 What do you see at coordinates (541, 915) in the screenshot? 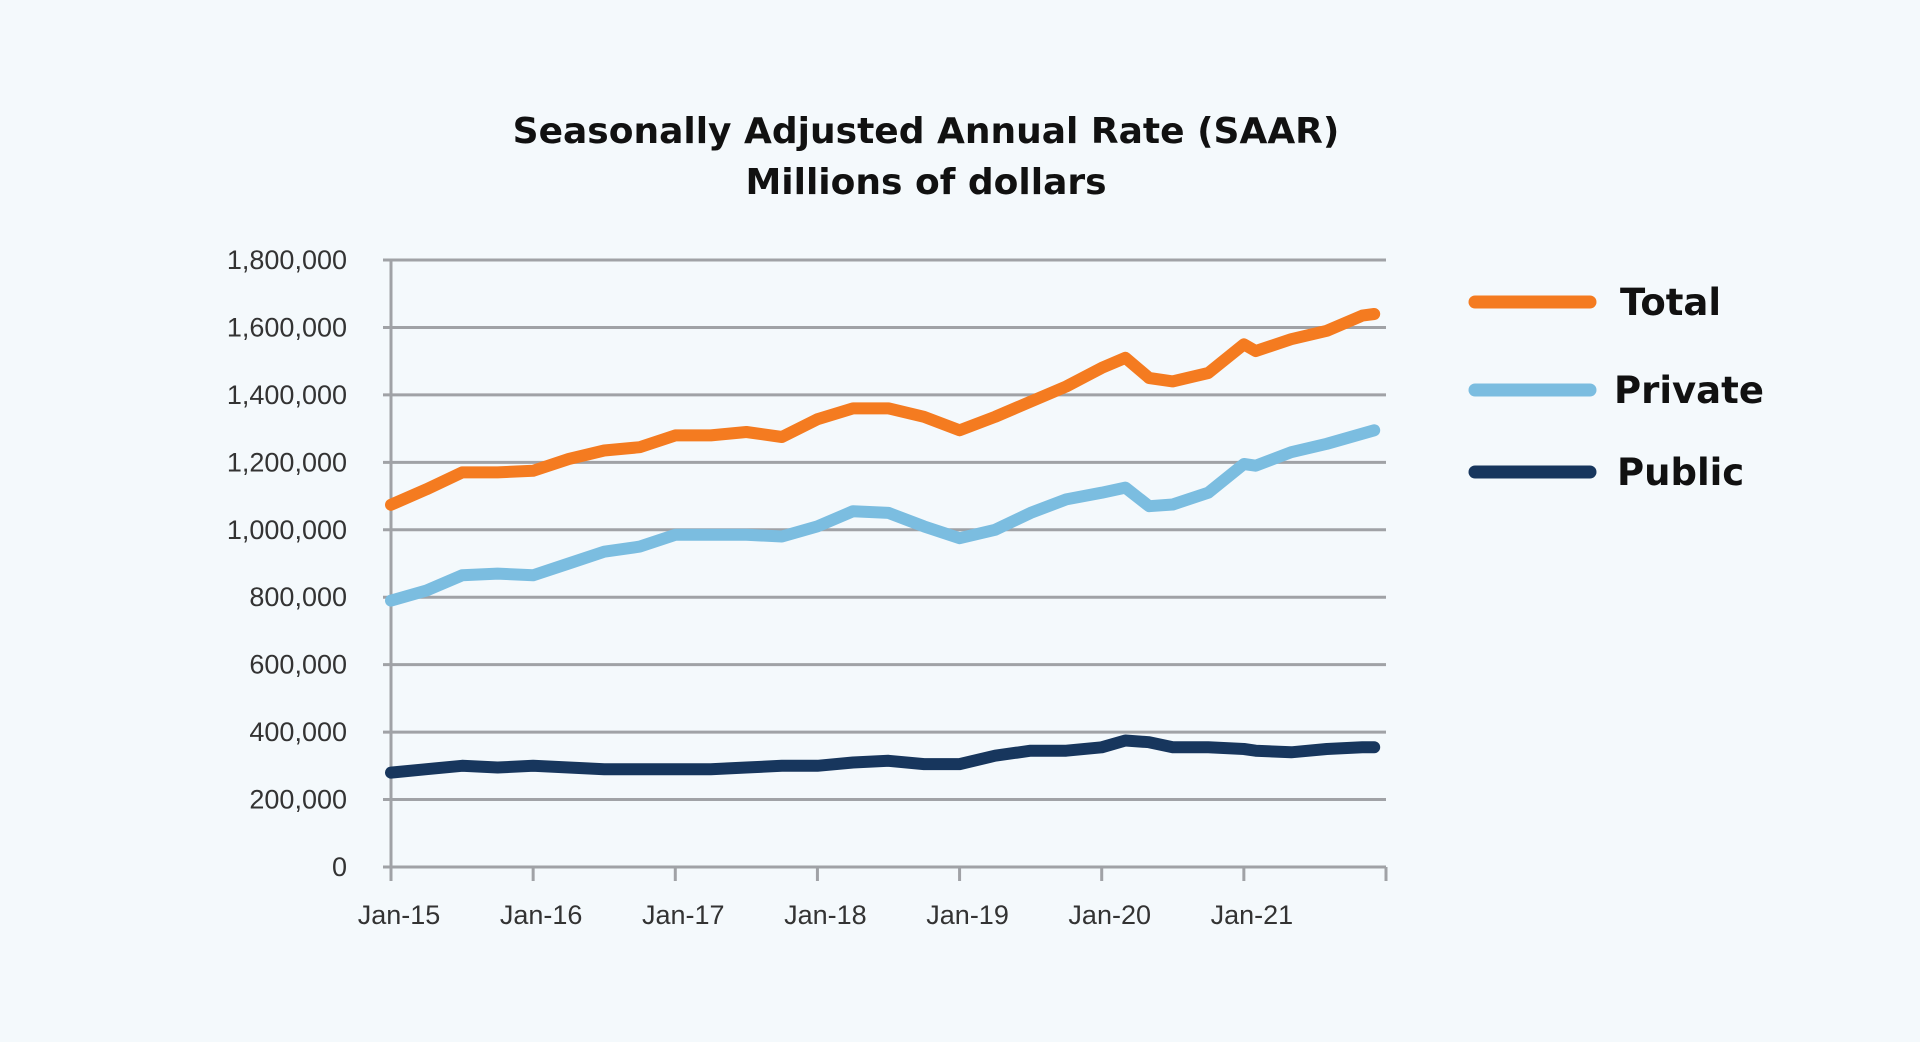
I see `x-tick-label: Jan-16` at bounding box center [541, 915].